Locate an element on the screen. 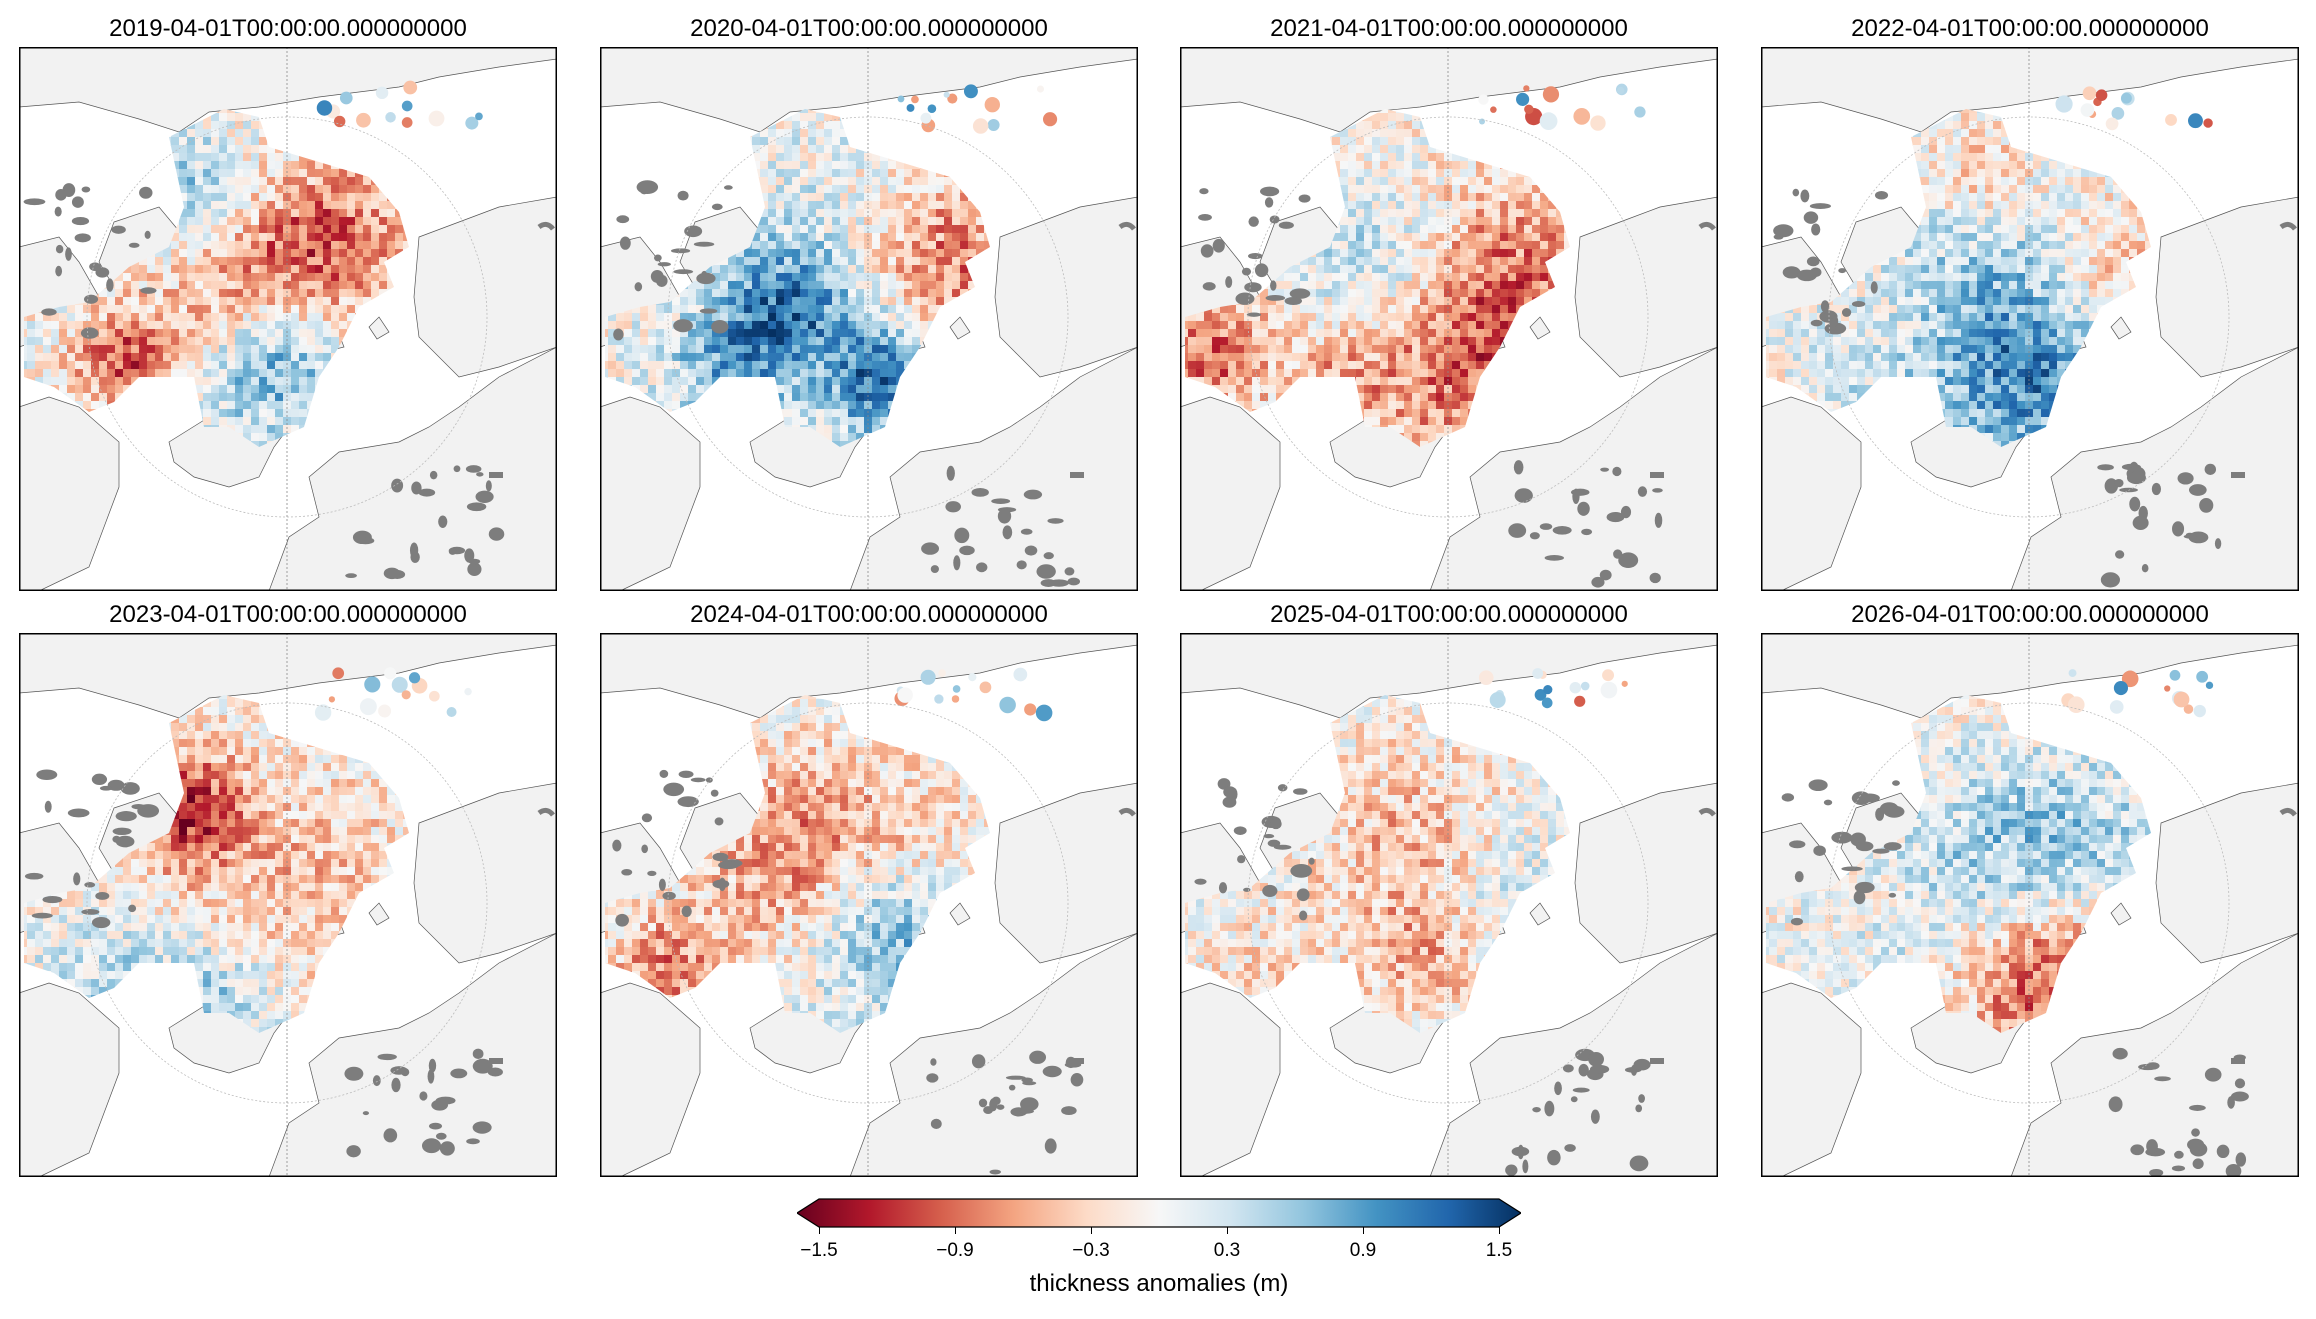  colorbar is located at coordinates (1159, 1213).